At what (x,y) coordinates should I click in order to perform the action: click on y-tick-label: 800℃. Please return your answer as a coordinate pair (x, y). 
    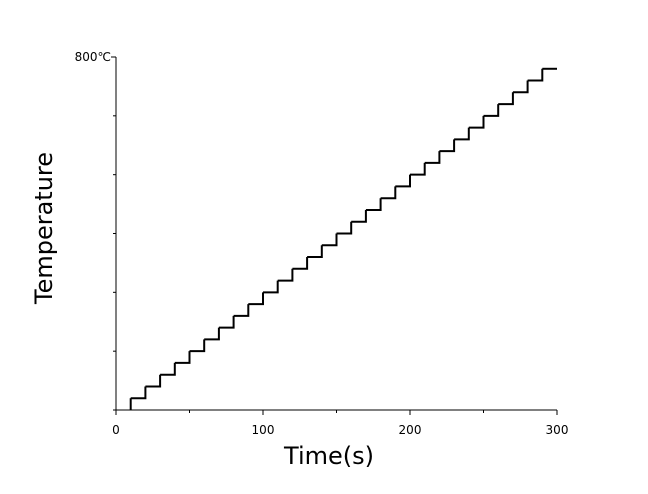
    Looking at the image, I should click on (93, 57).